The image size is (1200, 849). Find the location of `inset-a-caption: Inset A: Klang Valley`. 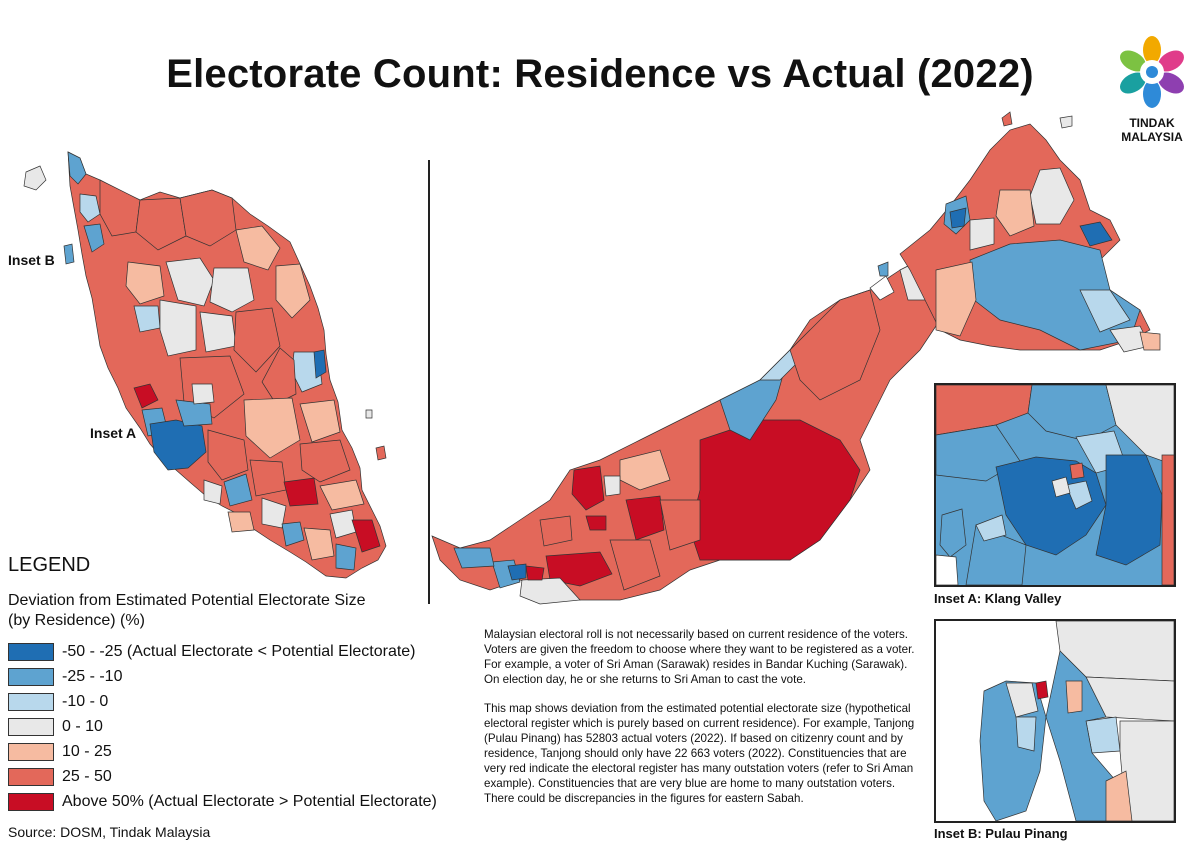

inset-a-caption: Inset A: Klang Valley is located at coordinates (998, 598).